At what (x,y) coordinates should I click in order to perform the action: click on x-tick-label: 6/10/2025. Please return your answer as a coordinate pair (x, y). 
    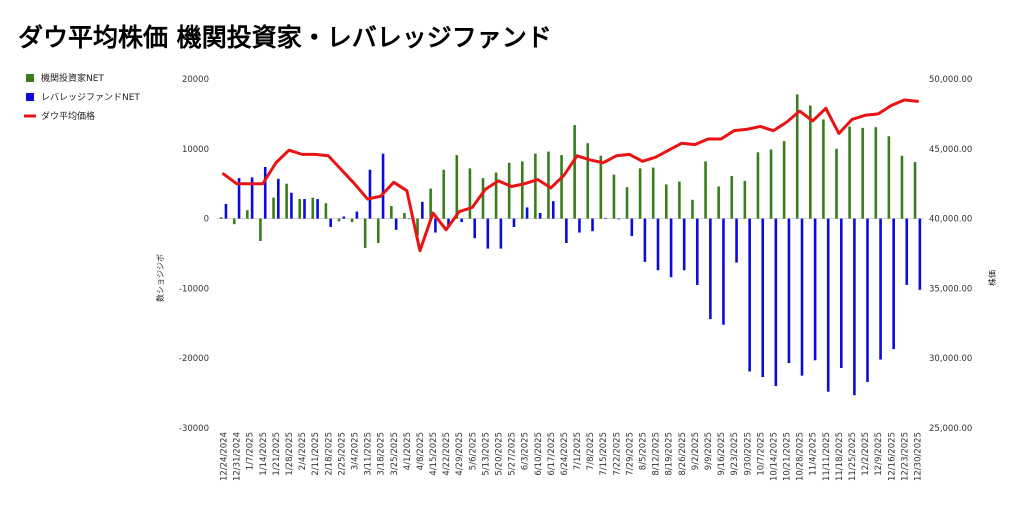
    Looking at the image, I should click on (539, 454).